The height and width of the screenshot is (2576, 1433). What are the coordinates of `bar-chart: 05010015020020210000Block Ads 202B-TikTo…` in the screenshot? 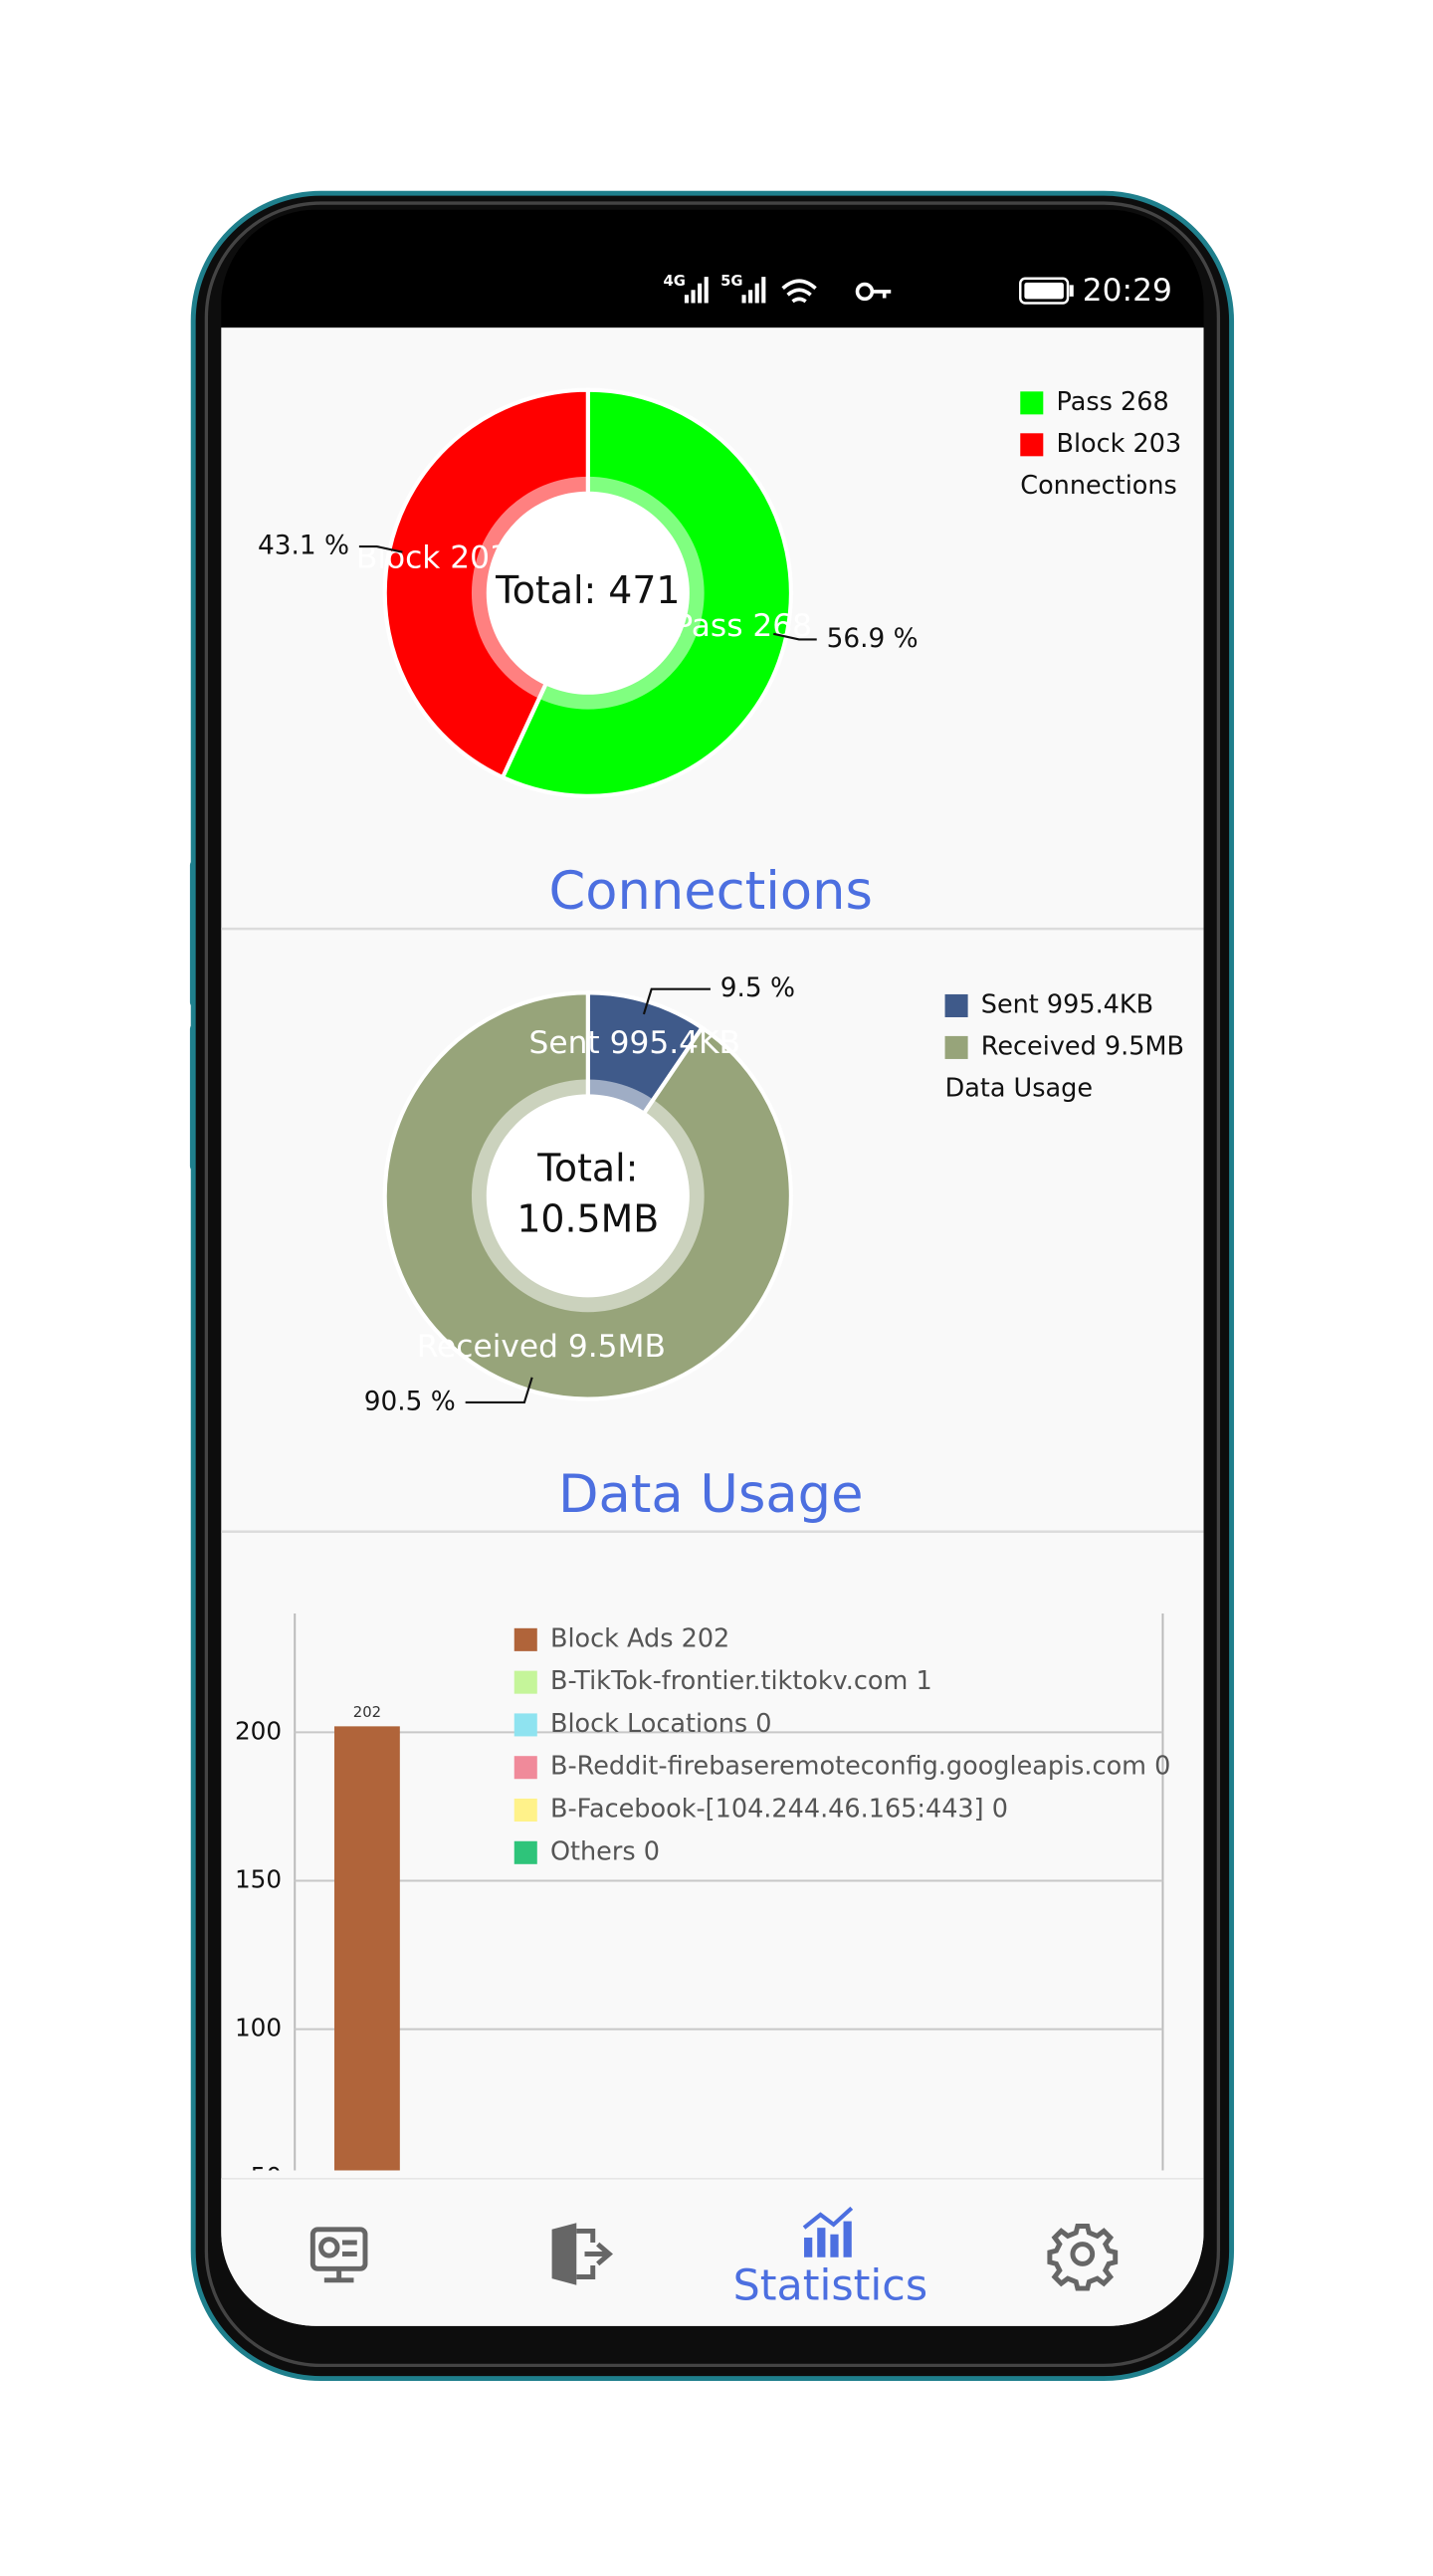 It's located at (702, 1902).